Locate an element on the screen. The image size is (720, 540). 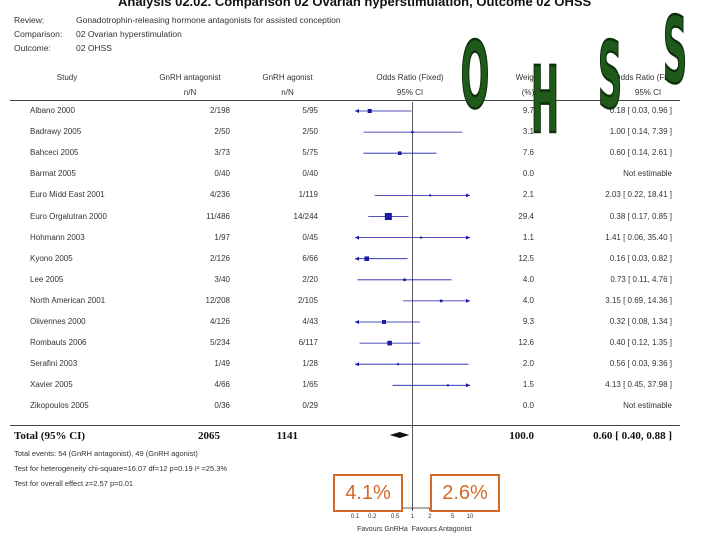
study-weight: 1.1 is located at coordinates (528, 237).